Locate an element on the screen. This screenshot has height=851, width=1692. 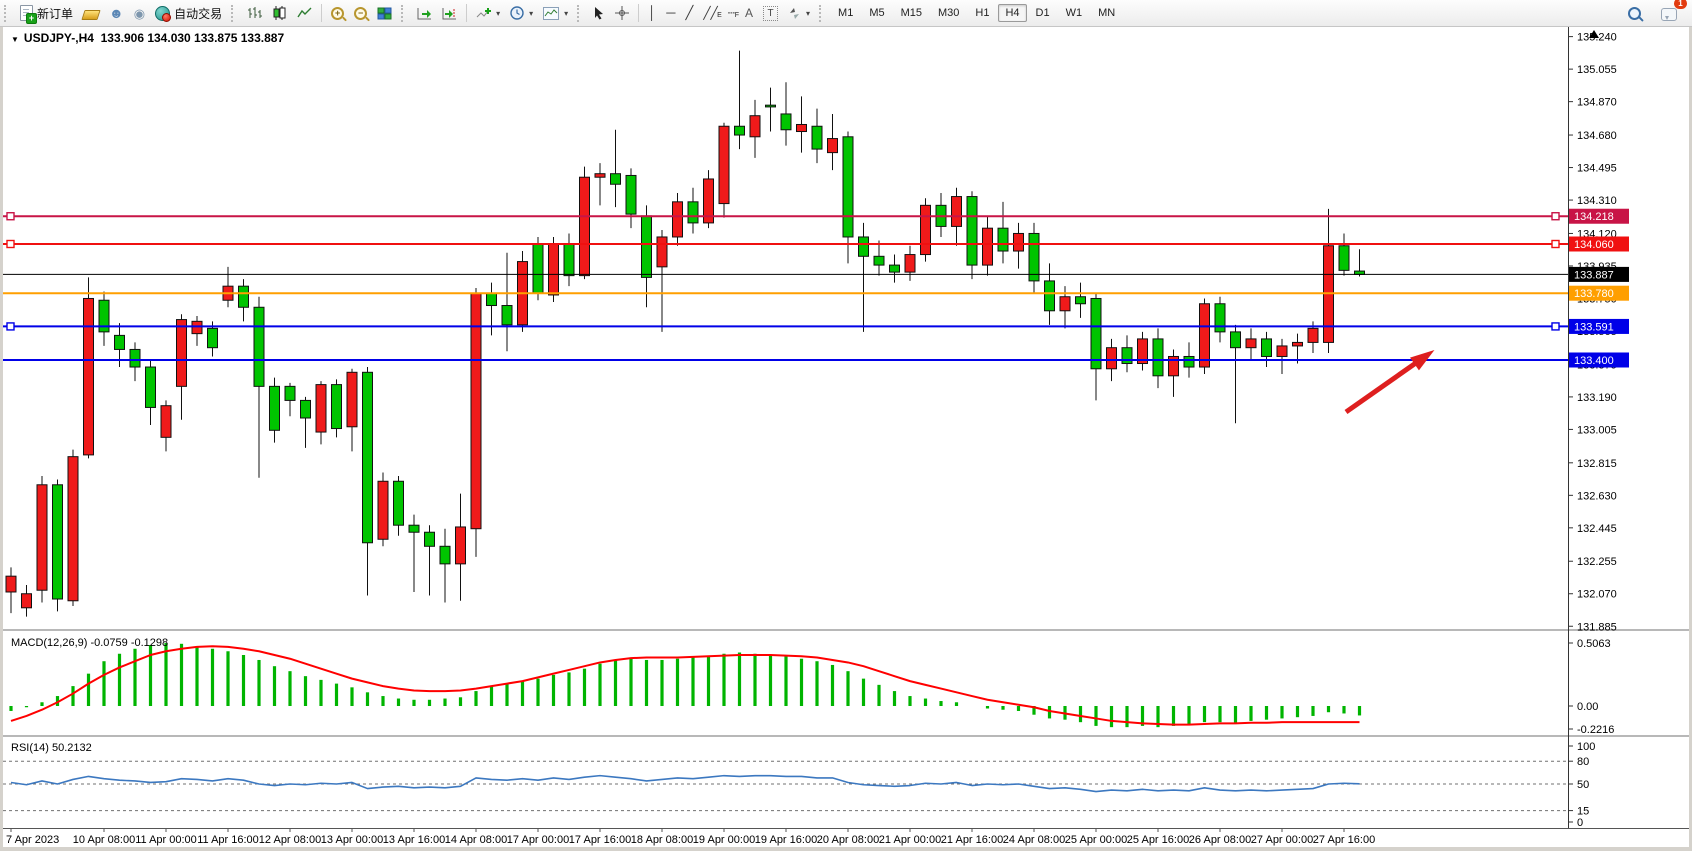
zoom-in-button: + is located at coordinates (337, 13).